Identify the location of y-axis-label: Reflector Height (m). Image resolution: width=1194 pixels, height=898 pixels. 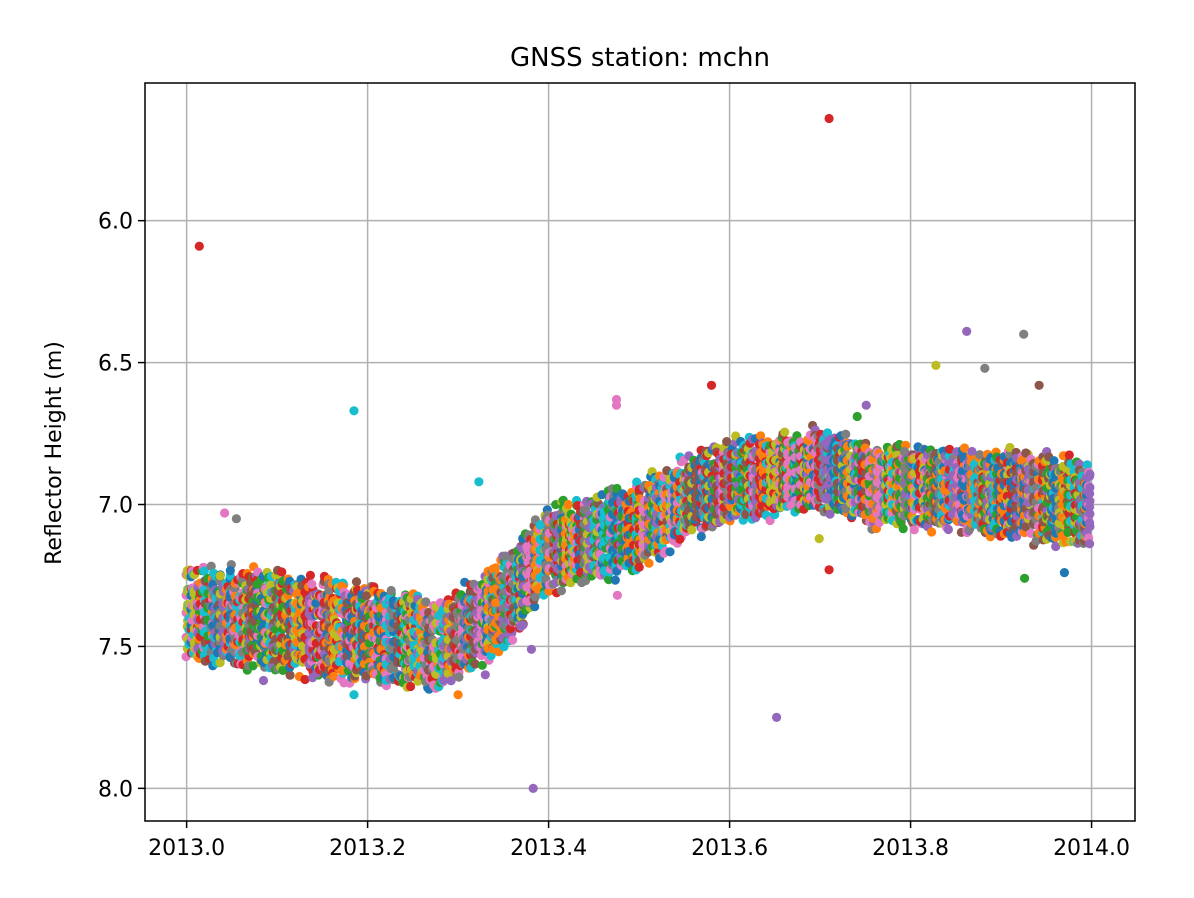
(54, 453).